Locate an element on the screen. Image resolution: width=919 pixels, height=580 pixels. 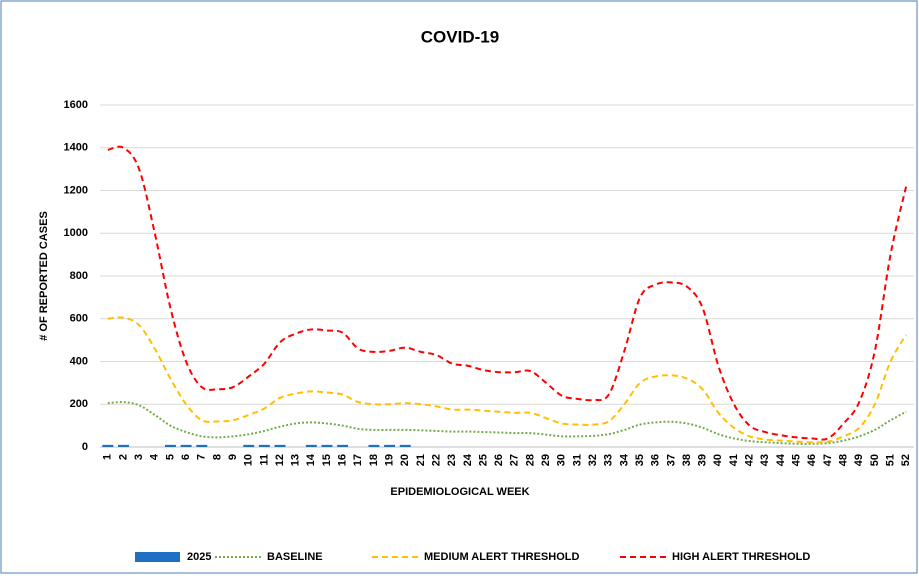
legend-label: BASELINE is located at coordinates (295, 557).